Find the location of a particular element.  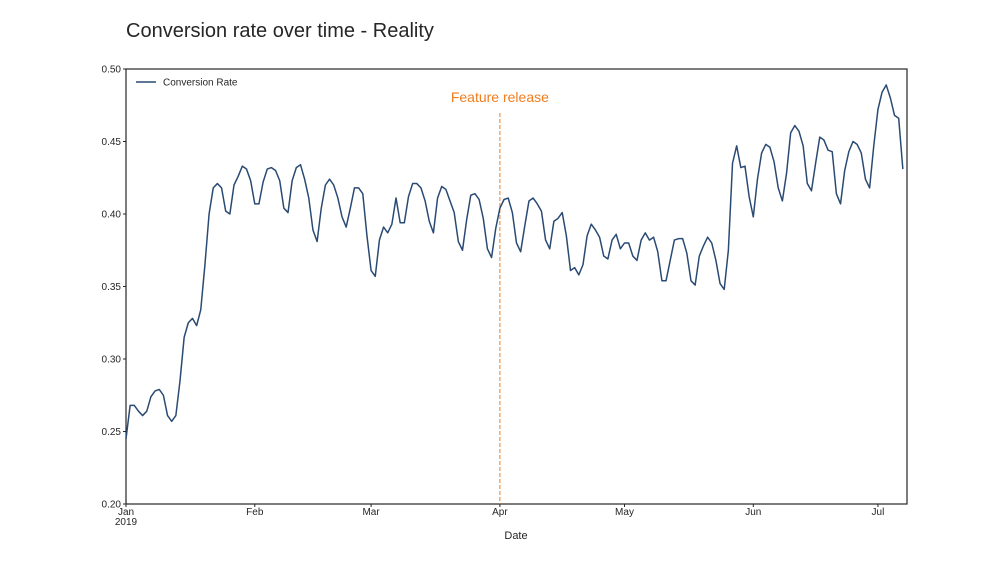

x-axis-label: Date is located at coordinates (515, 536).